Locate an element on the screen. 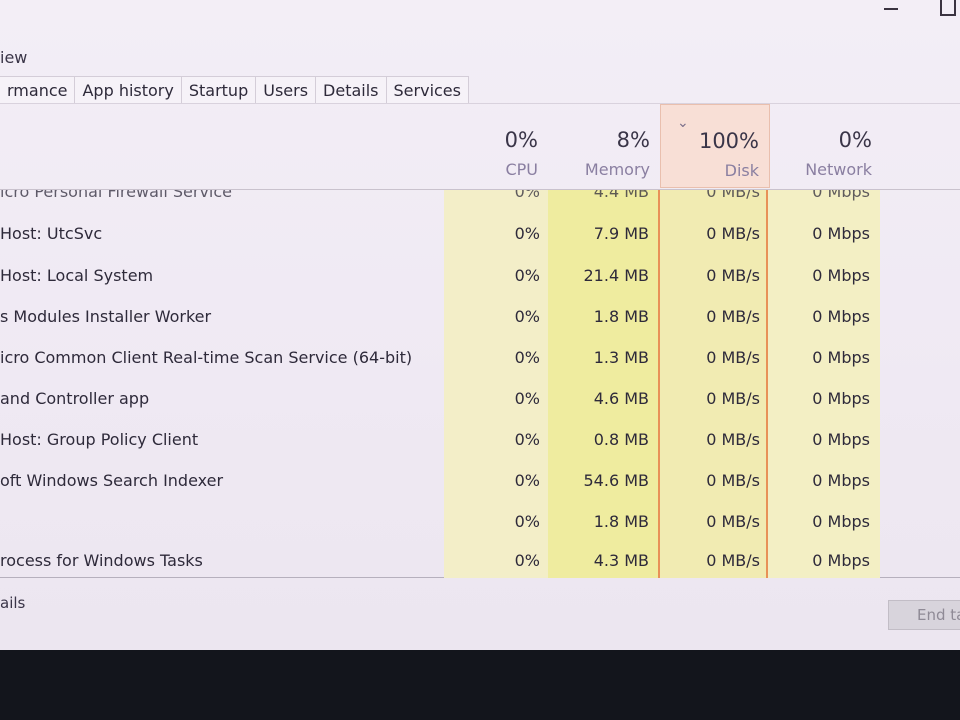 This screenshot has width=960, height=720. process-name: and Controller app is located at coordinates (75, 398).